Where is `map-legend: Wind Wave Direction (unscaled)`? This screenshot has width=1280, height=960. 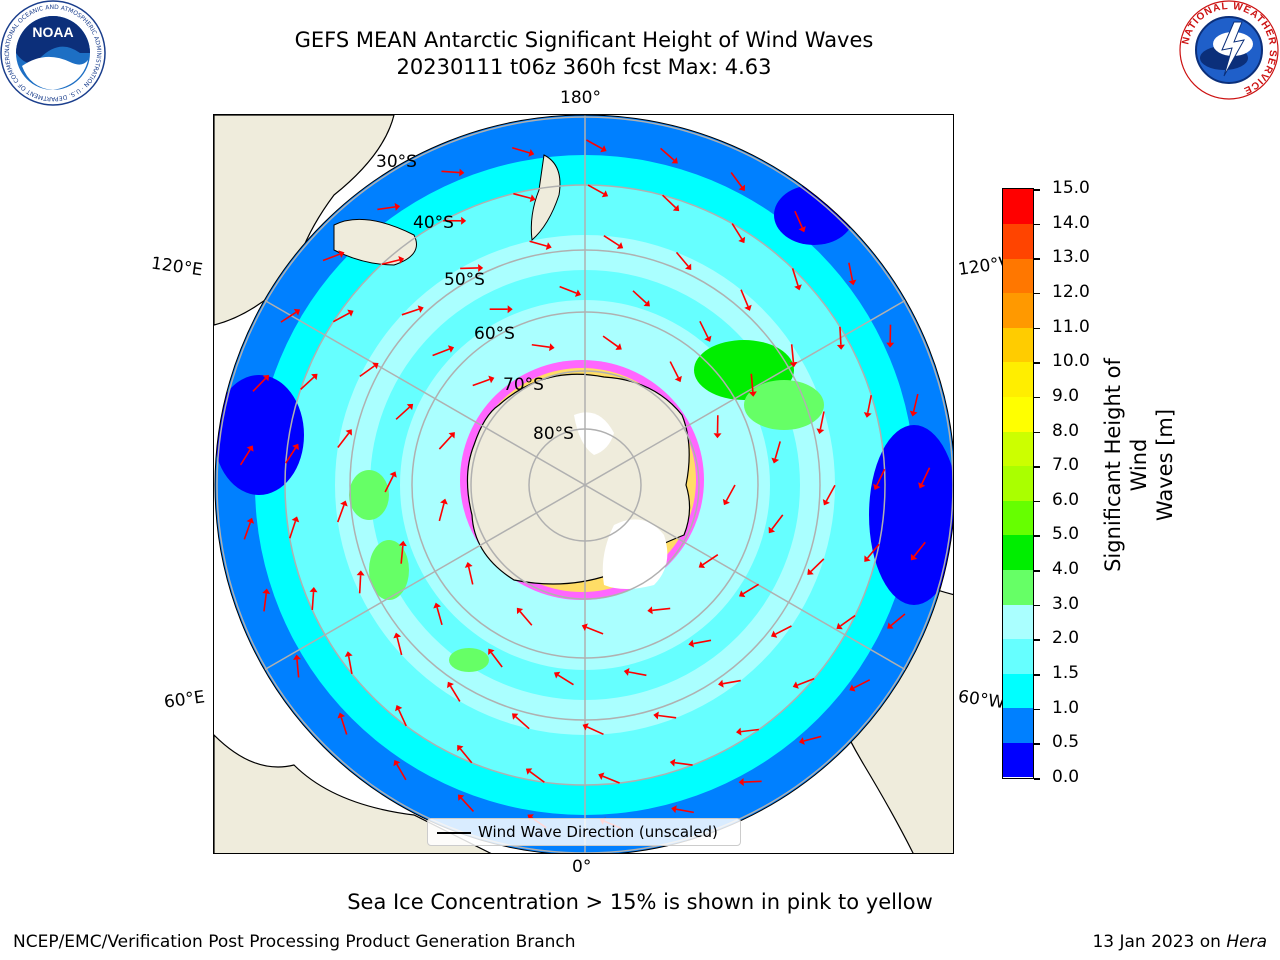
map-legend: Wind Wave Direction (unscaled) is located at coordinates (584, 832).